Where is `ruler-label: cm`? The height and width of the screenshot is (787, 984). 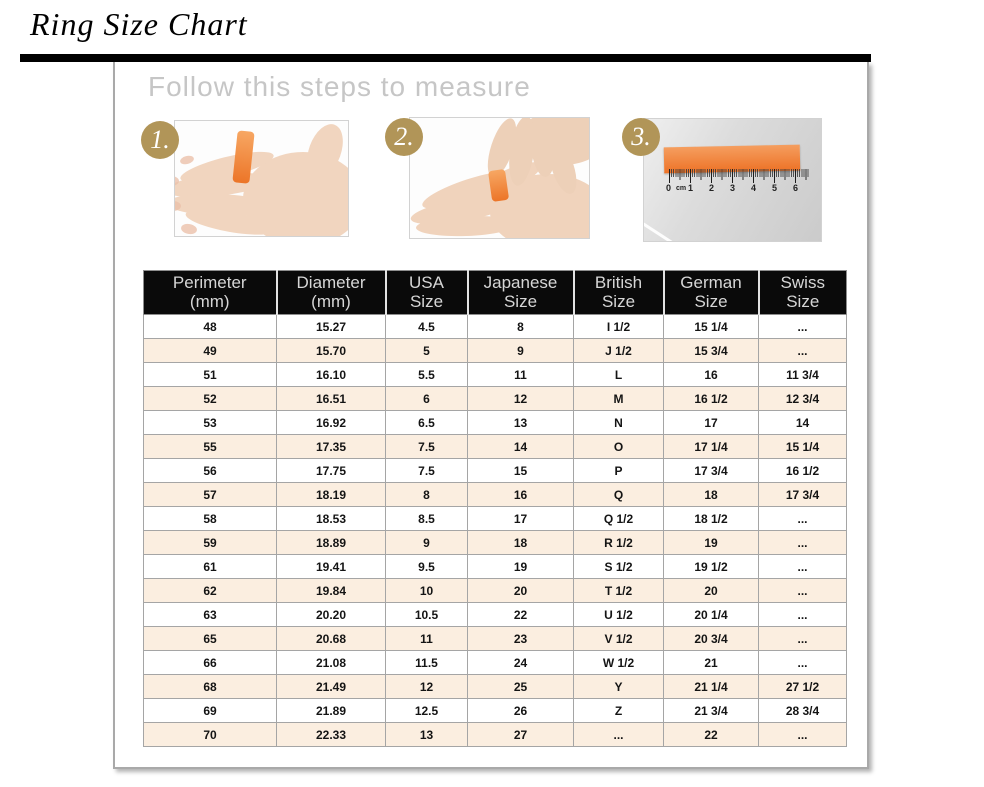
ruler-label: cm is located at coordinates (681, 188).